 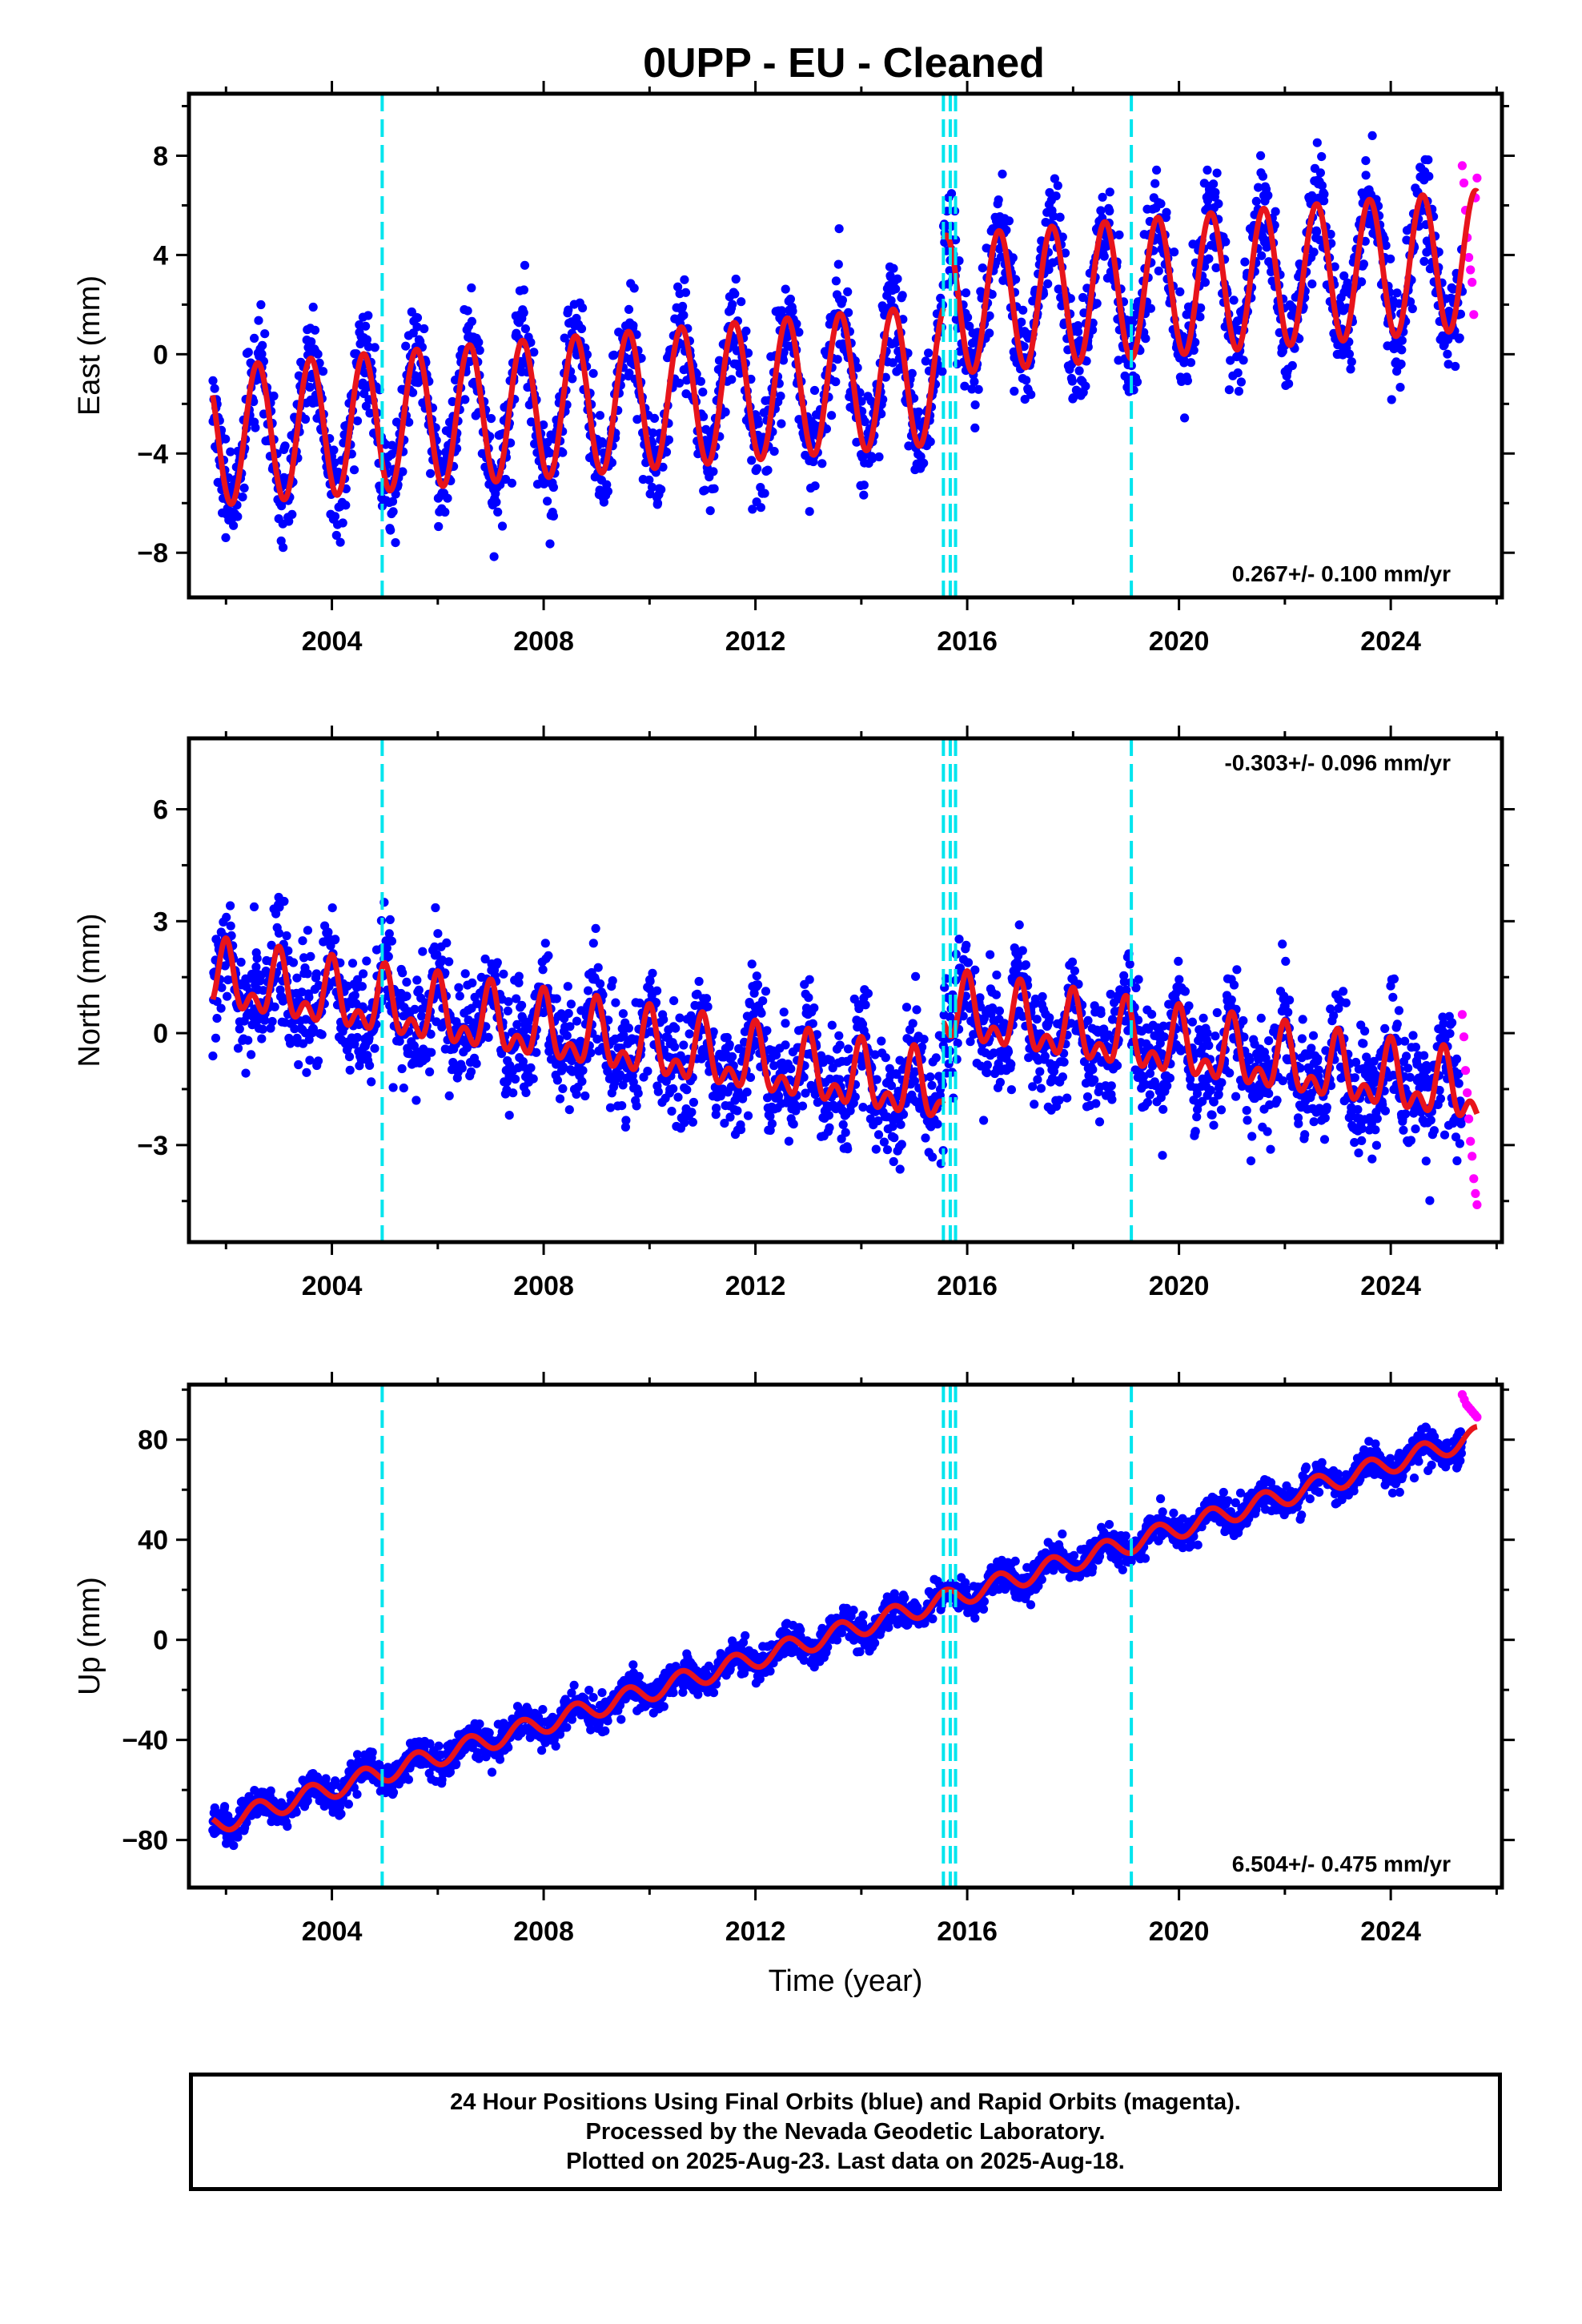 I want to click on x-tick-label: 2016, so click(x=967, y=641).